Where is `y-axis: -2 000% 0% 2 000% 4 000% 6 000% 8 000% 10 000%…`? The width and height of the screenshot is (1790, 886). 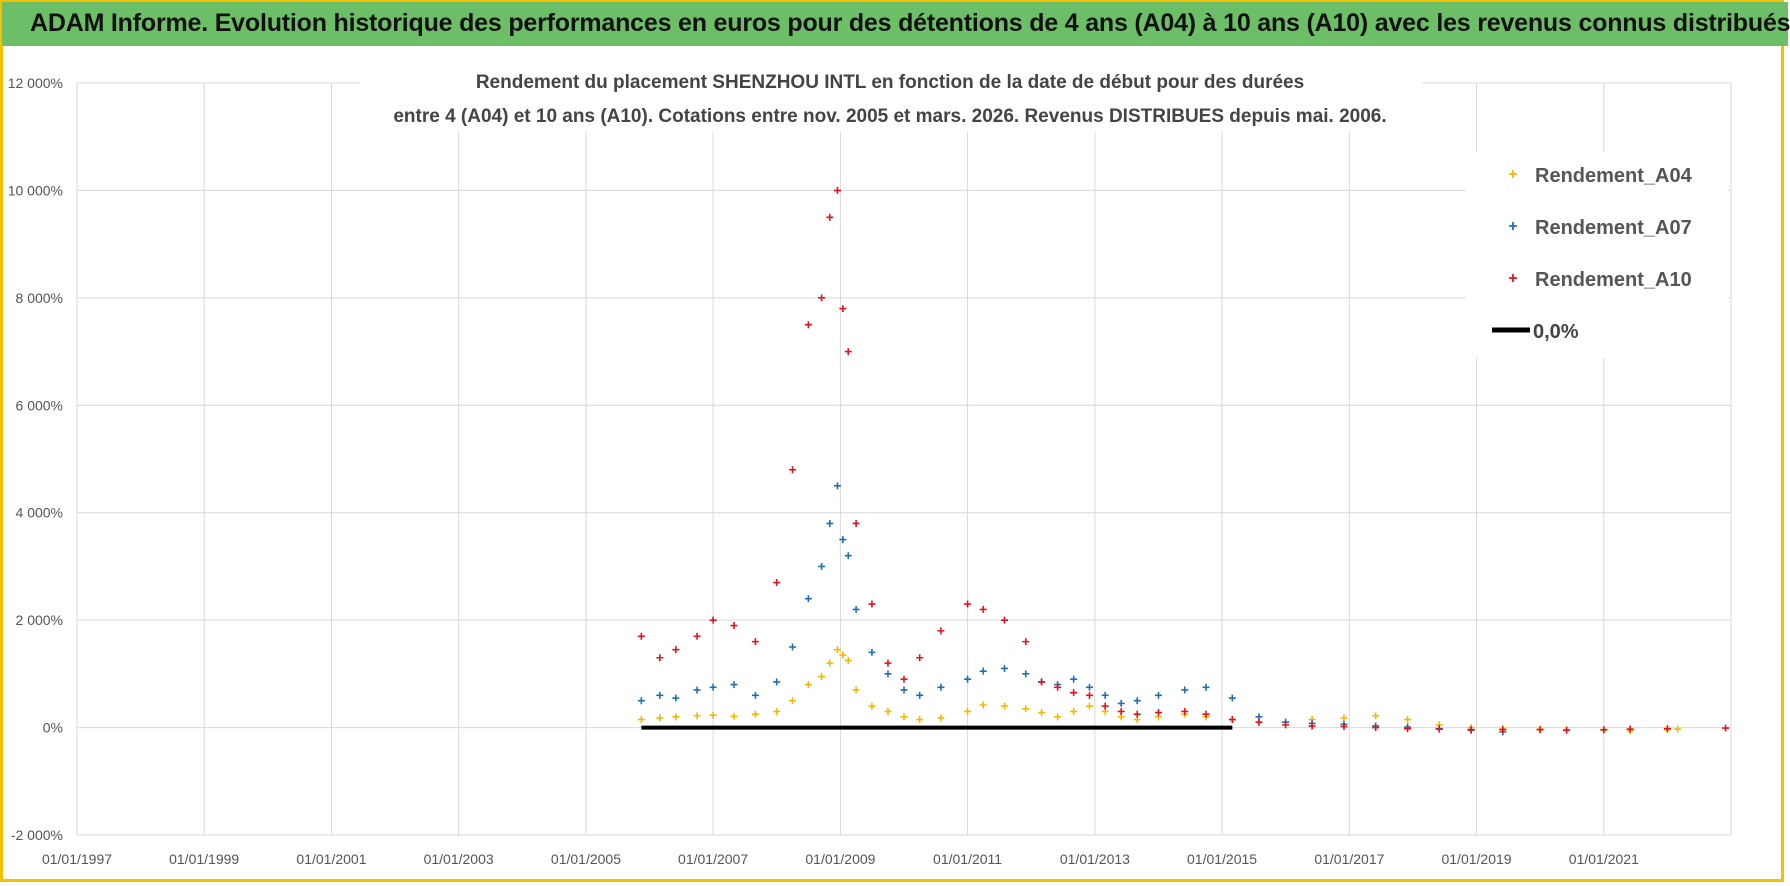 y-axis: -2 000% 0% 2 000% 4 000% 6 000% 8 000% 10 000%… is located at coordinates (35, 459).